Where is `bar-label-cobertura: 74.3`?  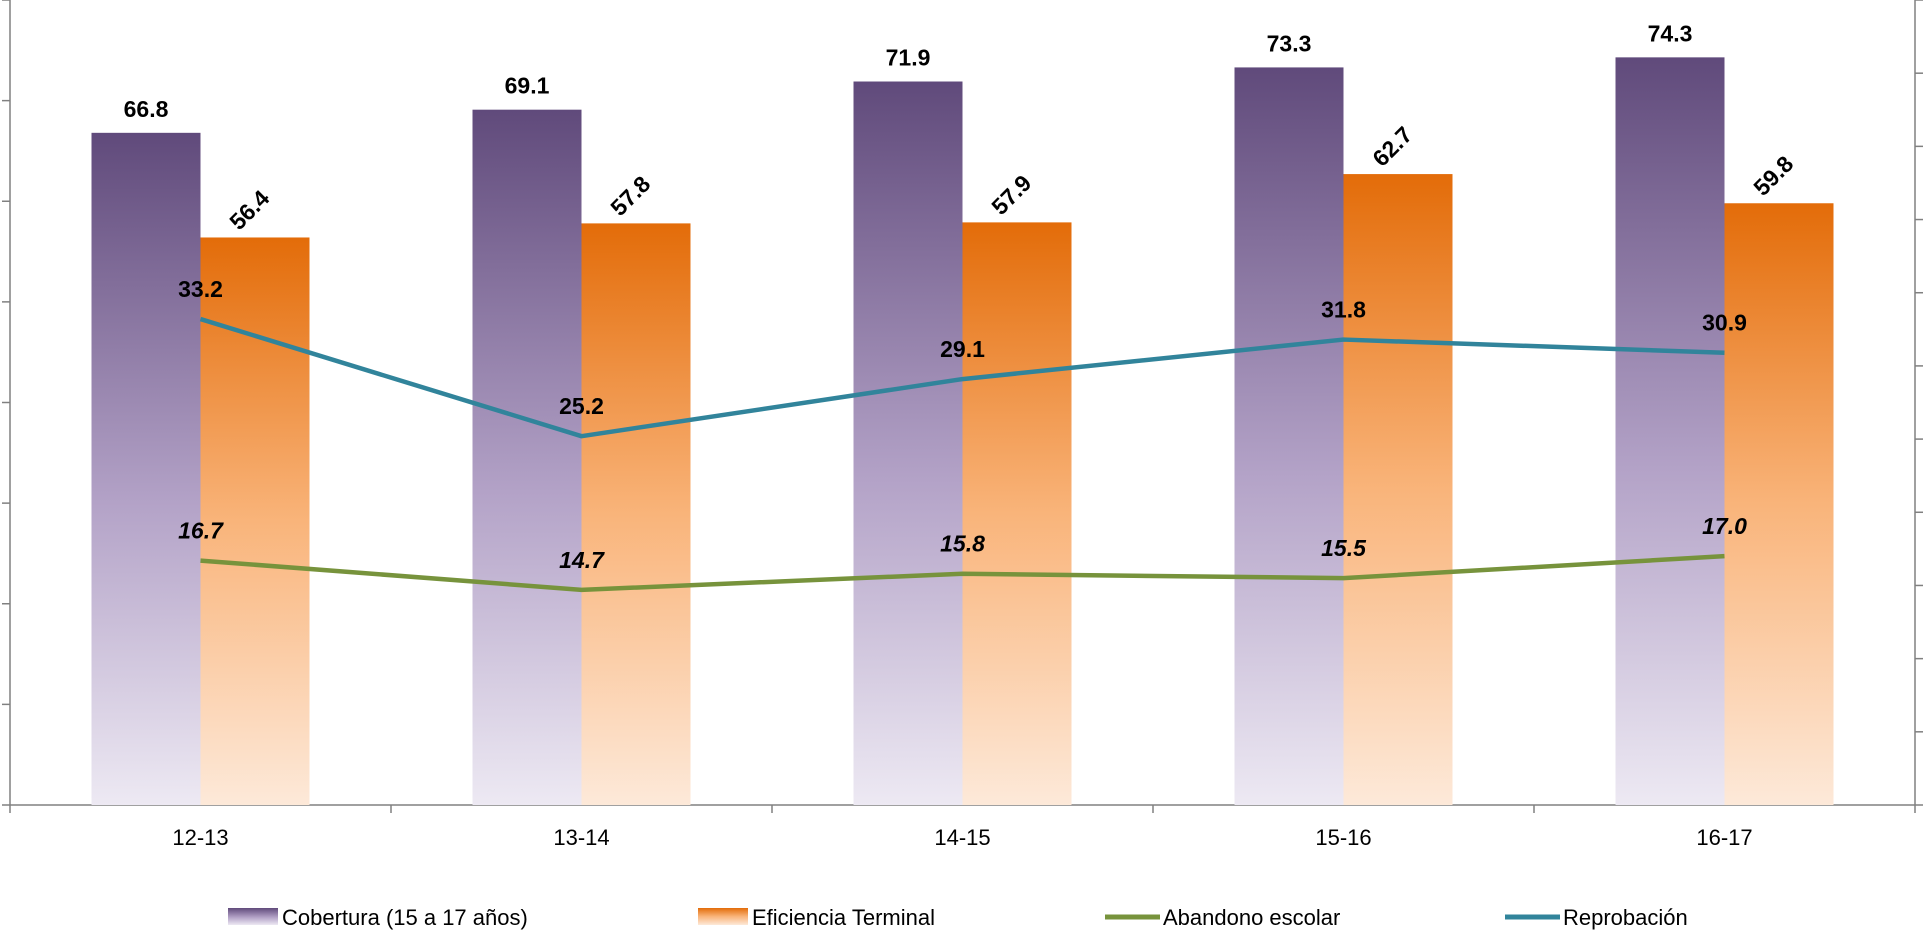 bar-label-cobertura: 74.3 is located at coordinates (1670, 33).